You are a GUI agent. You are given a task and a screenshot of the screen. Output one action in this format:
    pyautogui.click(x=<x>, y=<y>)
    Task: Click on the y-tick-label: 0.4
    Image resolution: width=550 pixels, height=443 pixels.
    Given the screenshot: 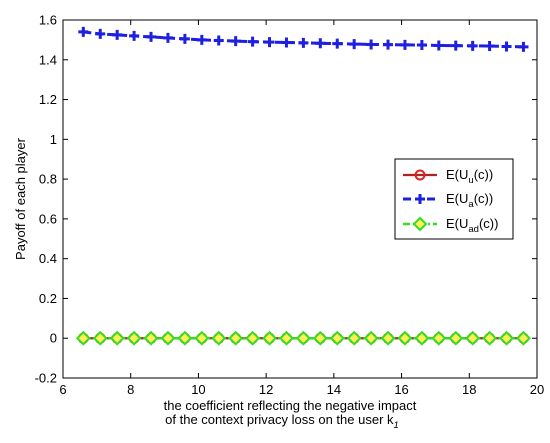 What is the action you would take?
    pyautogui.click(x=48, y=258)
    